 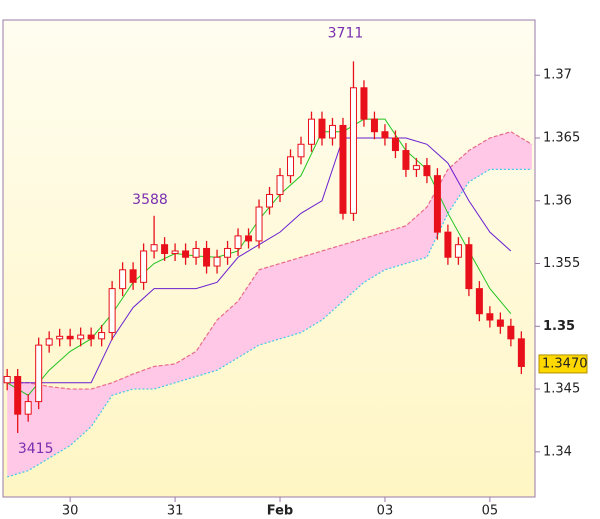 What do you see at coordinates (559, 326) in the screenshot?
I see `y-tick-label: 1.35` at bounding box center [559, 326].